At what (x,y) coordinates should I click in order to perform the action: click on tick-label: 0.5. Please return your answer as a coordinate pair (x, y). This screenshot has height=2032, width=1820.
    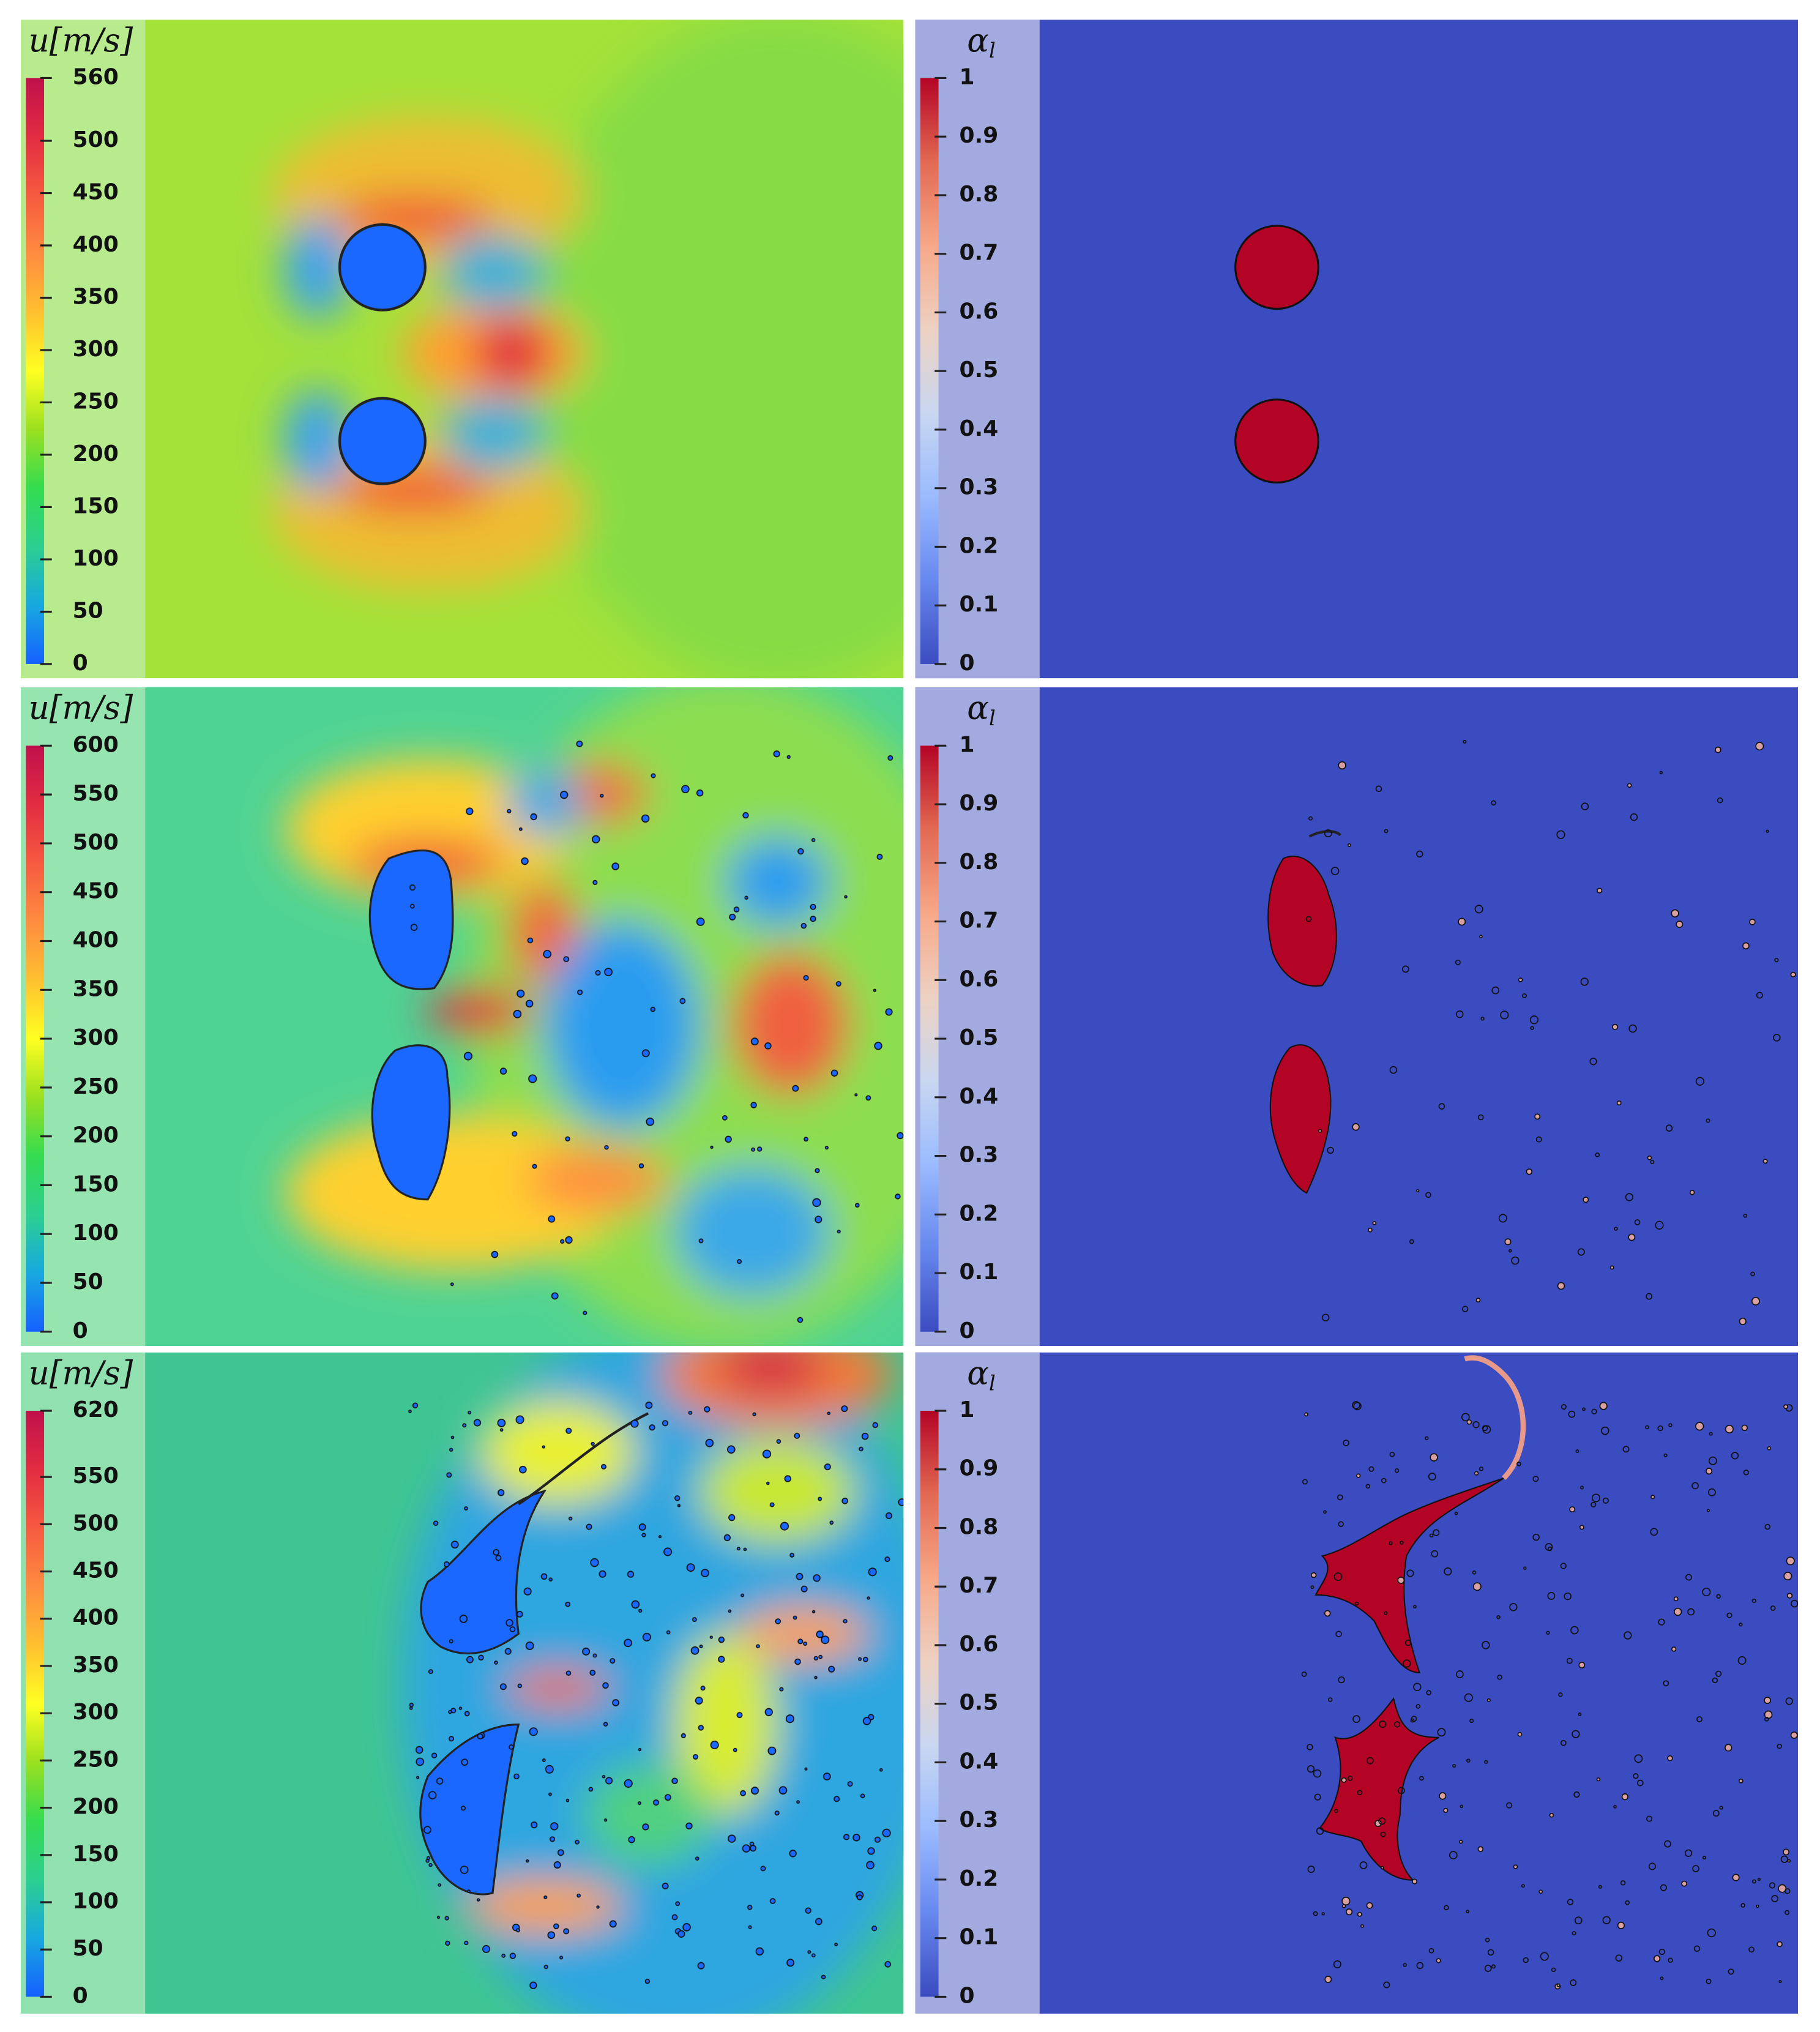
    Looking at the image, I should click on (978, 370).